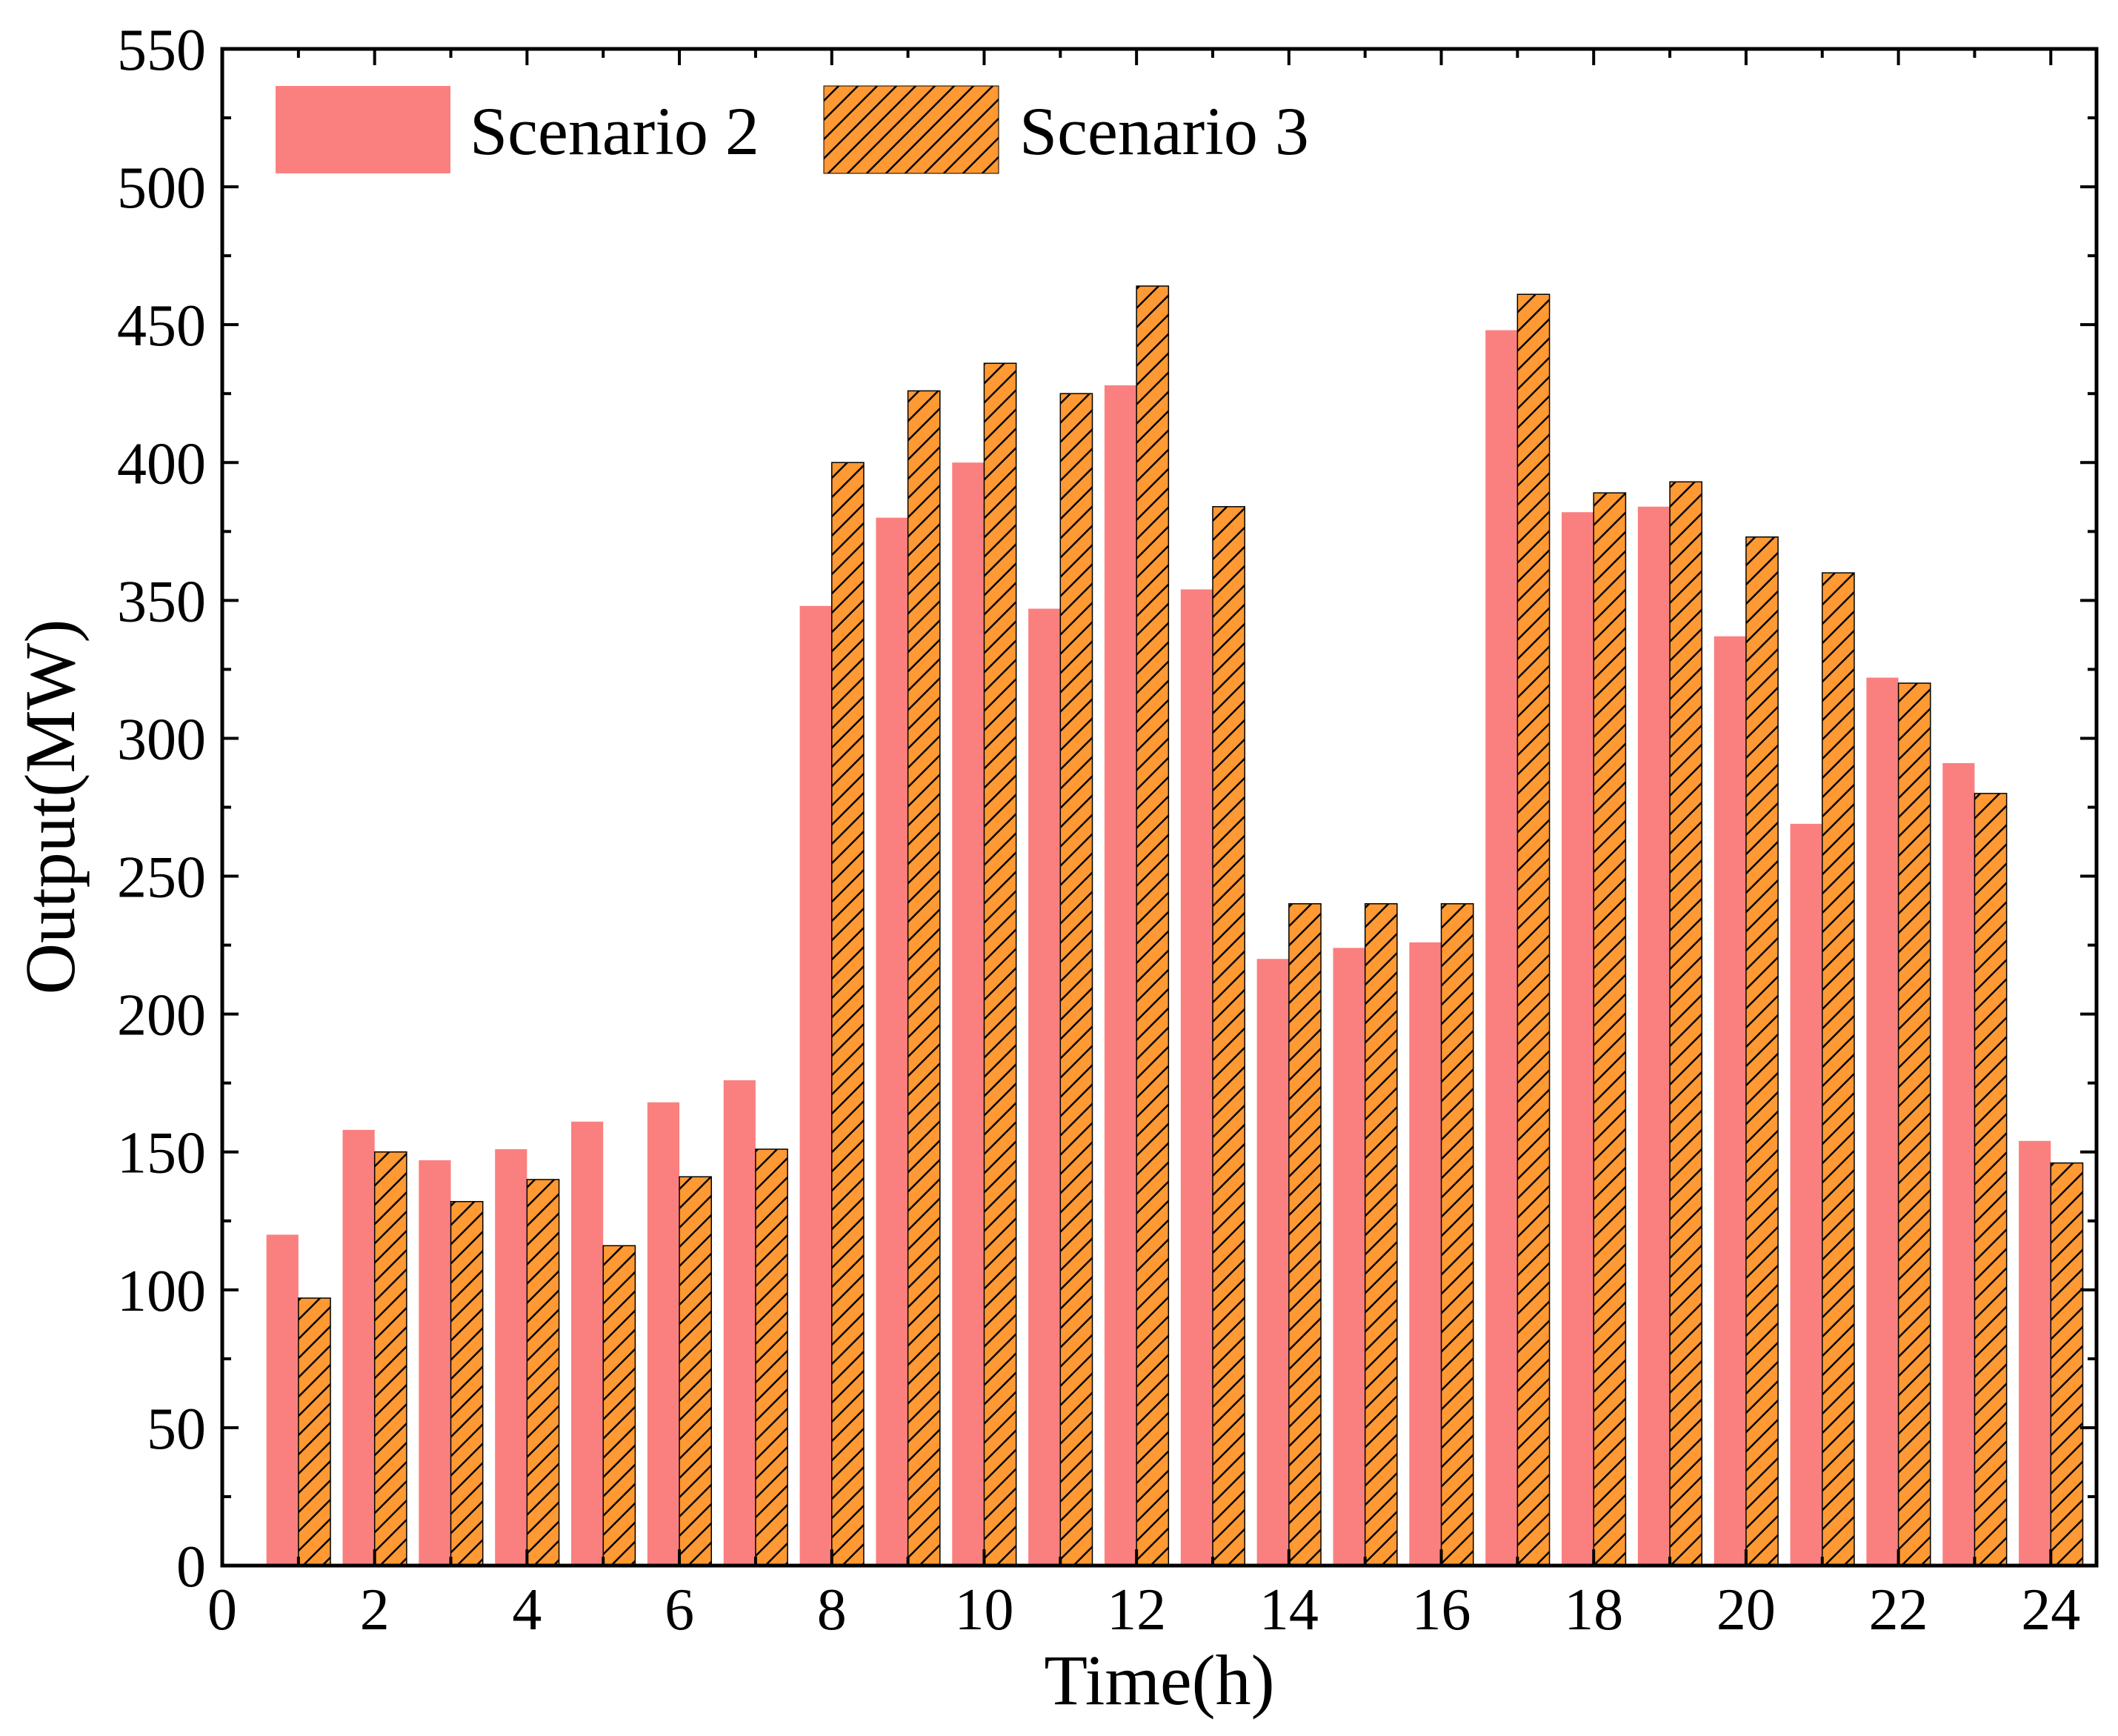  What do you see at coordinates (1136, 1610) in the screenshot?
I see `x-tick-label: 12` at bounding box center [1136, 1610].